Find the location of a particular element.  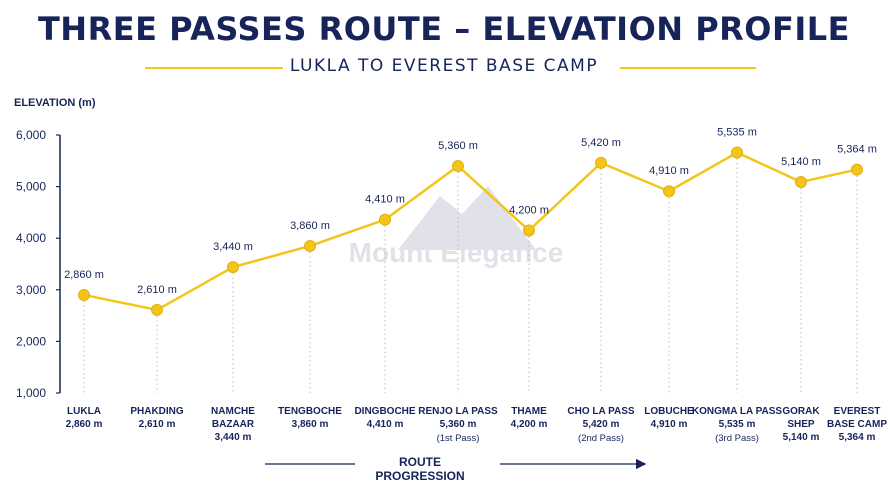

category-label: PHAKDING 2,610 m is located at coordinates (157, 418).